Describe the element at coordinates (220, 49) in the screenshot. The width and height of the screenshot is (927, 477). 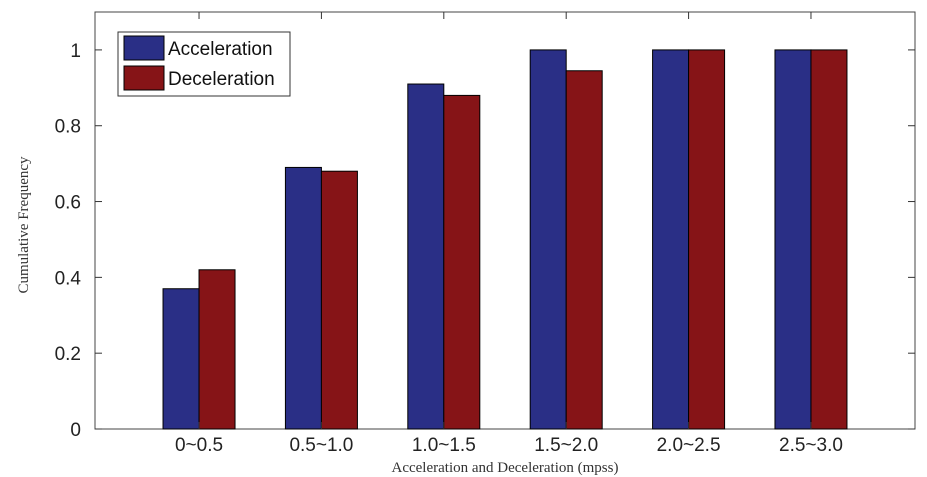
I see `legend-label-acceleration: Acceleration` at that location.